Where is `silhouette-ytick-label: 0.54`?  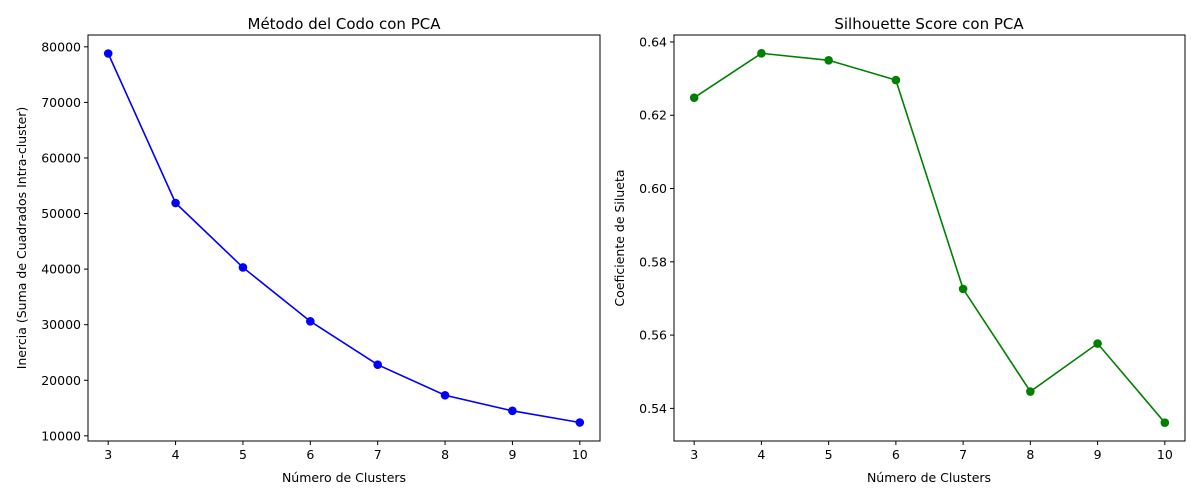
silhouette-ytick-label: 0.54 is located at coordinates (653, 408).